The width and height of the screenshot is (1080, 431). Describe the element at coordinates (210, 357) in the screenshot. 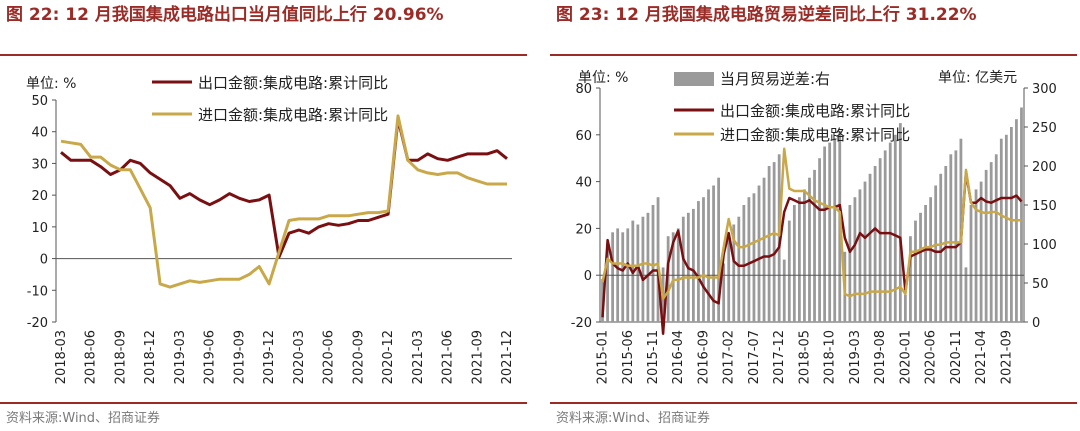

I see `left-x-tick-label: 2019-06` at that location.